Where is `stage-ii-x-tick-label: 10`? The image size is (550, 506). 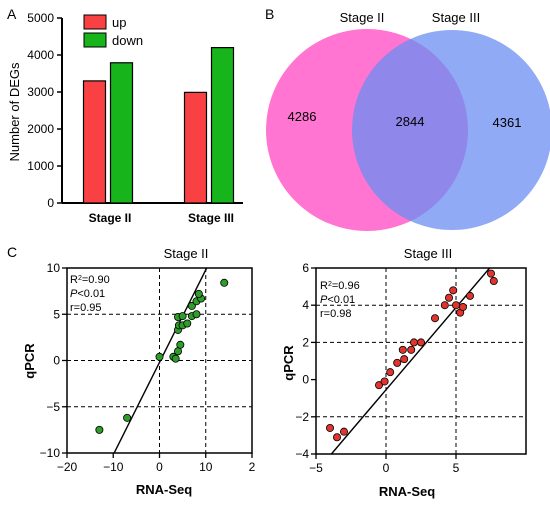 stage-ii-x-tick-label: 10 is located at coordinates (206, 467).